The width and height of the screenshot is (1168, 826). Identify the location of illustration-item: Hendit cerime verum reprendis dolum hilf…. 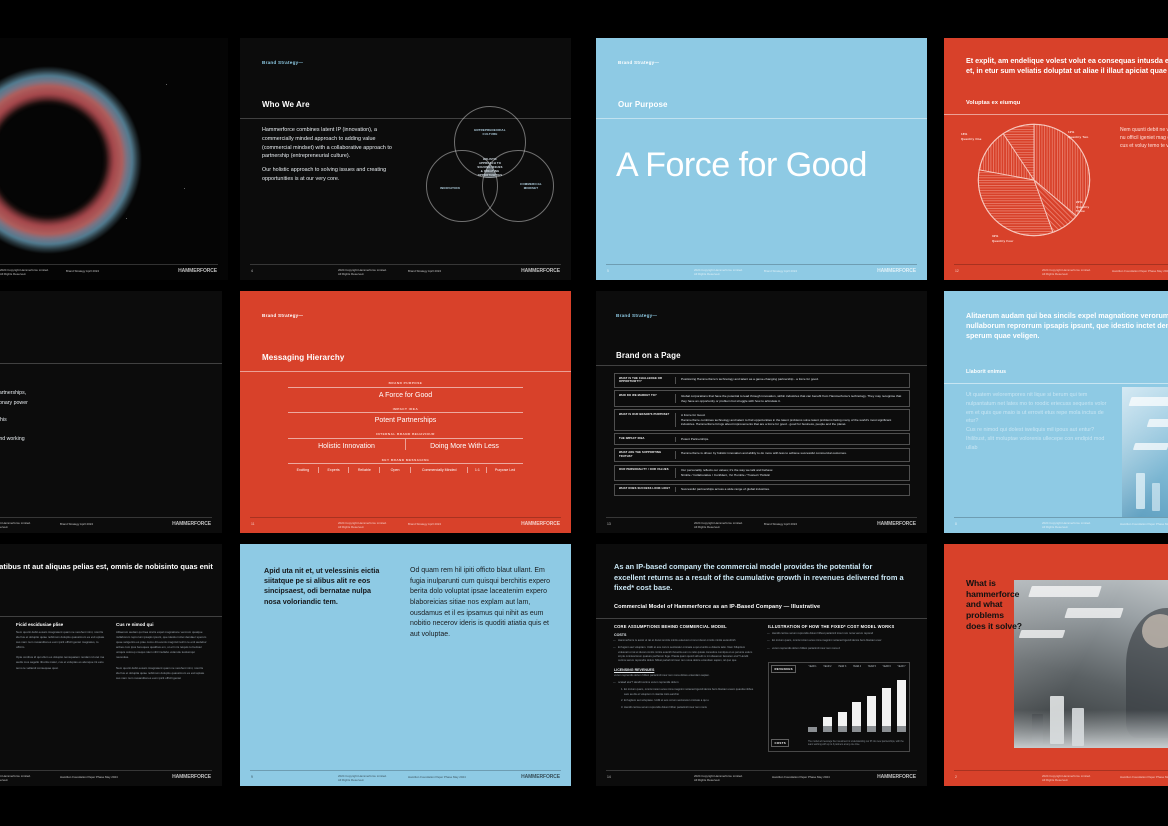
(838, 634).